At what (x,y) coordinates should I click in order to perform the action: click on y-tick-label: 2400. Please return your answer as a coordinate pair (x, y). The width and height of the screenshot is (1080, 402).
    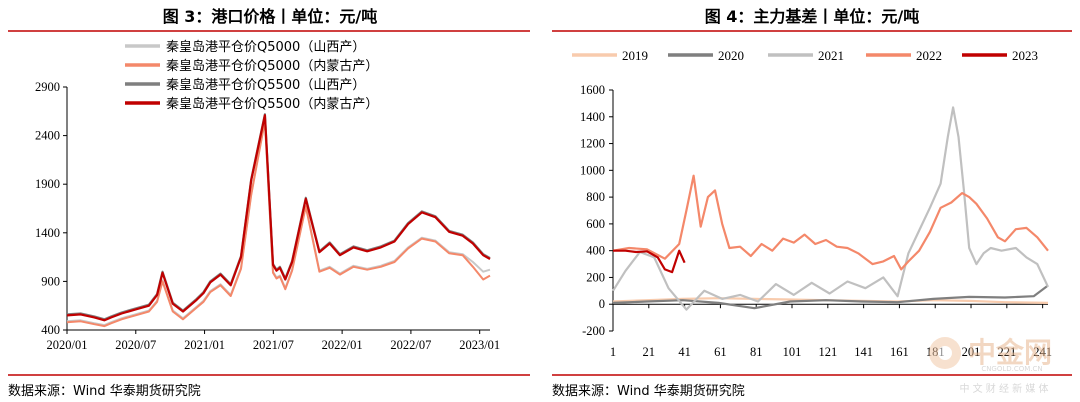
    Looking at the image, I should click on (47, 136).